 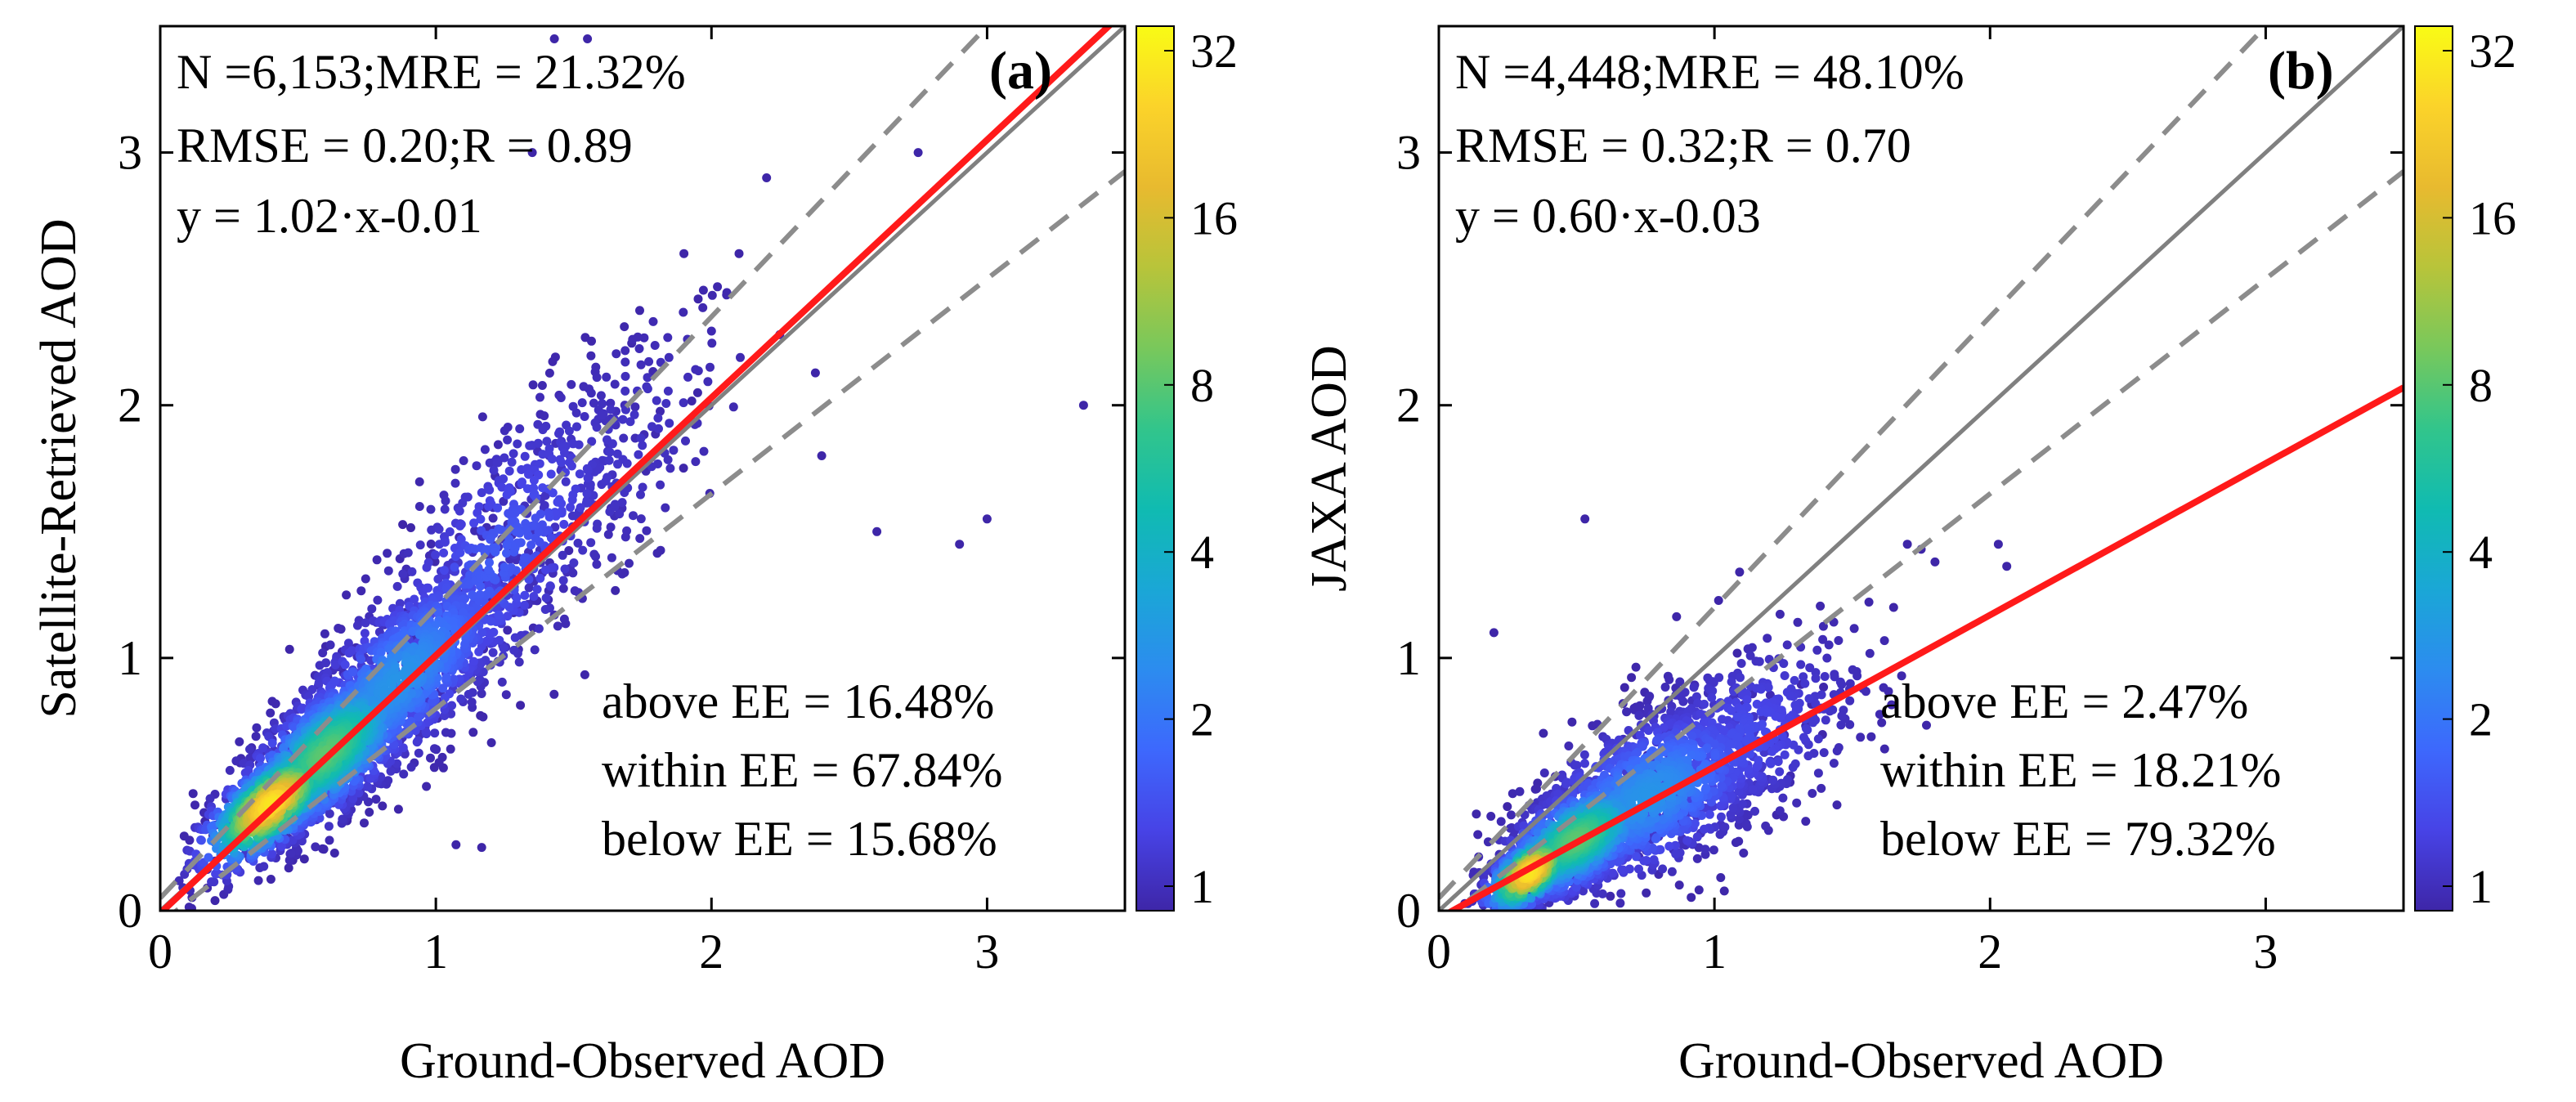 I want to click on x-tick-label: 2, so click(x=711, y=952).